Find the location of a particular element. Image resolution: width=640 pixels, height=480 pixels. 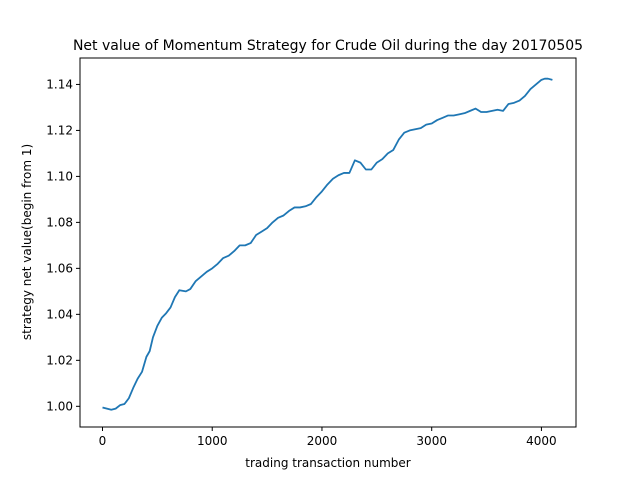

x-tick-label: 3000 is located at coordinates (431, 441).